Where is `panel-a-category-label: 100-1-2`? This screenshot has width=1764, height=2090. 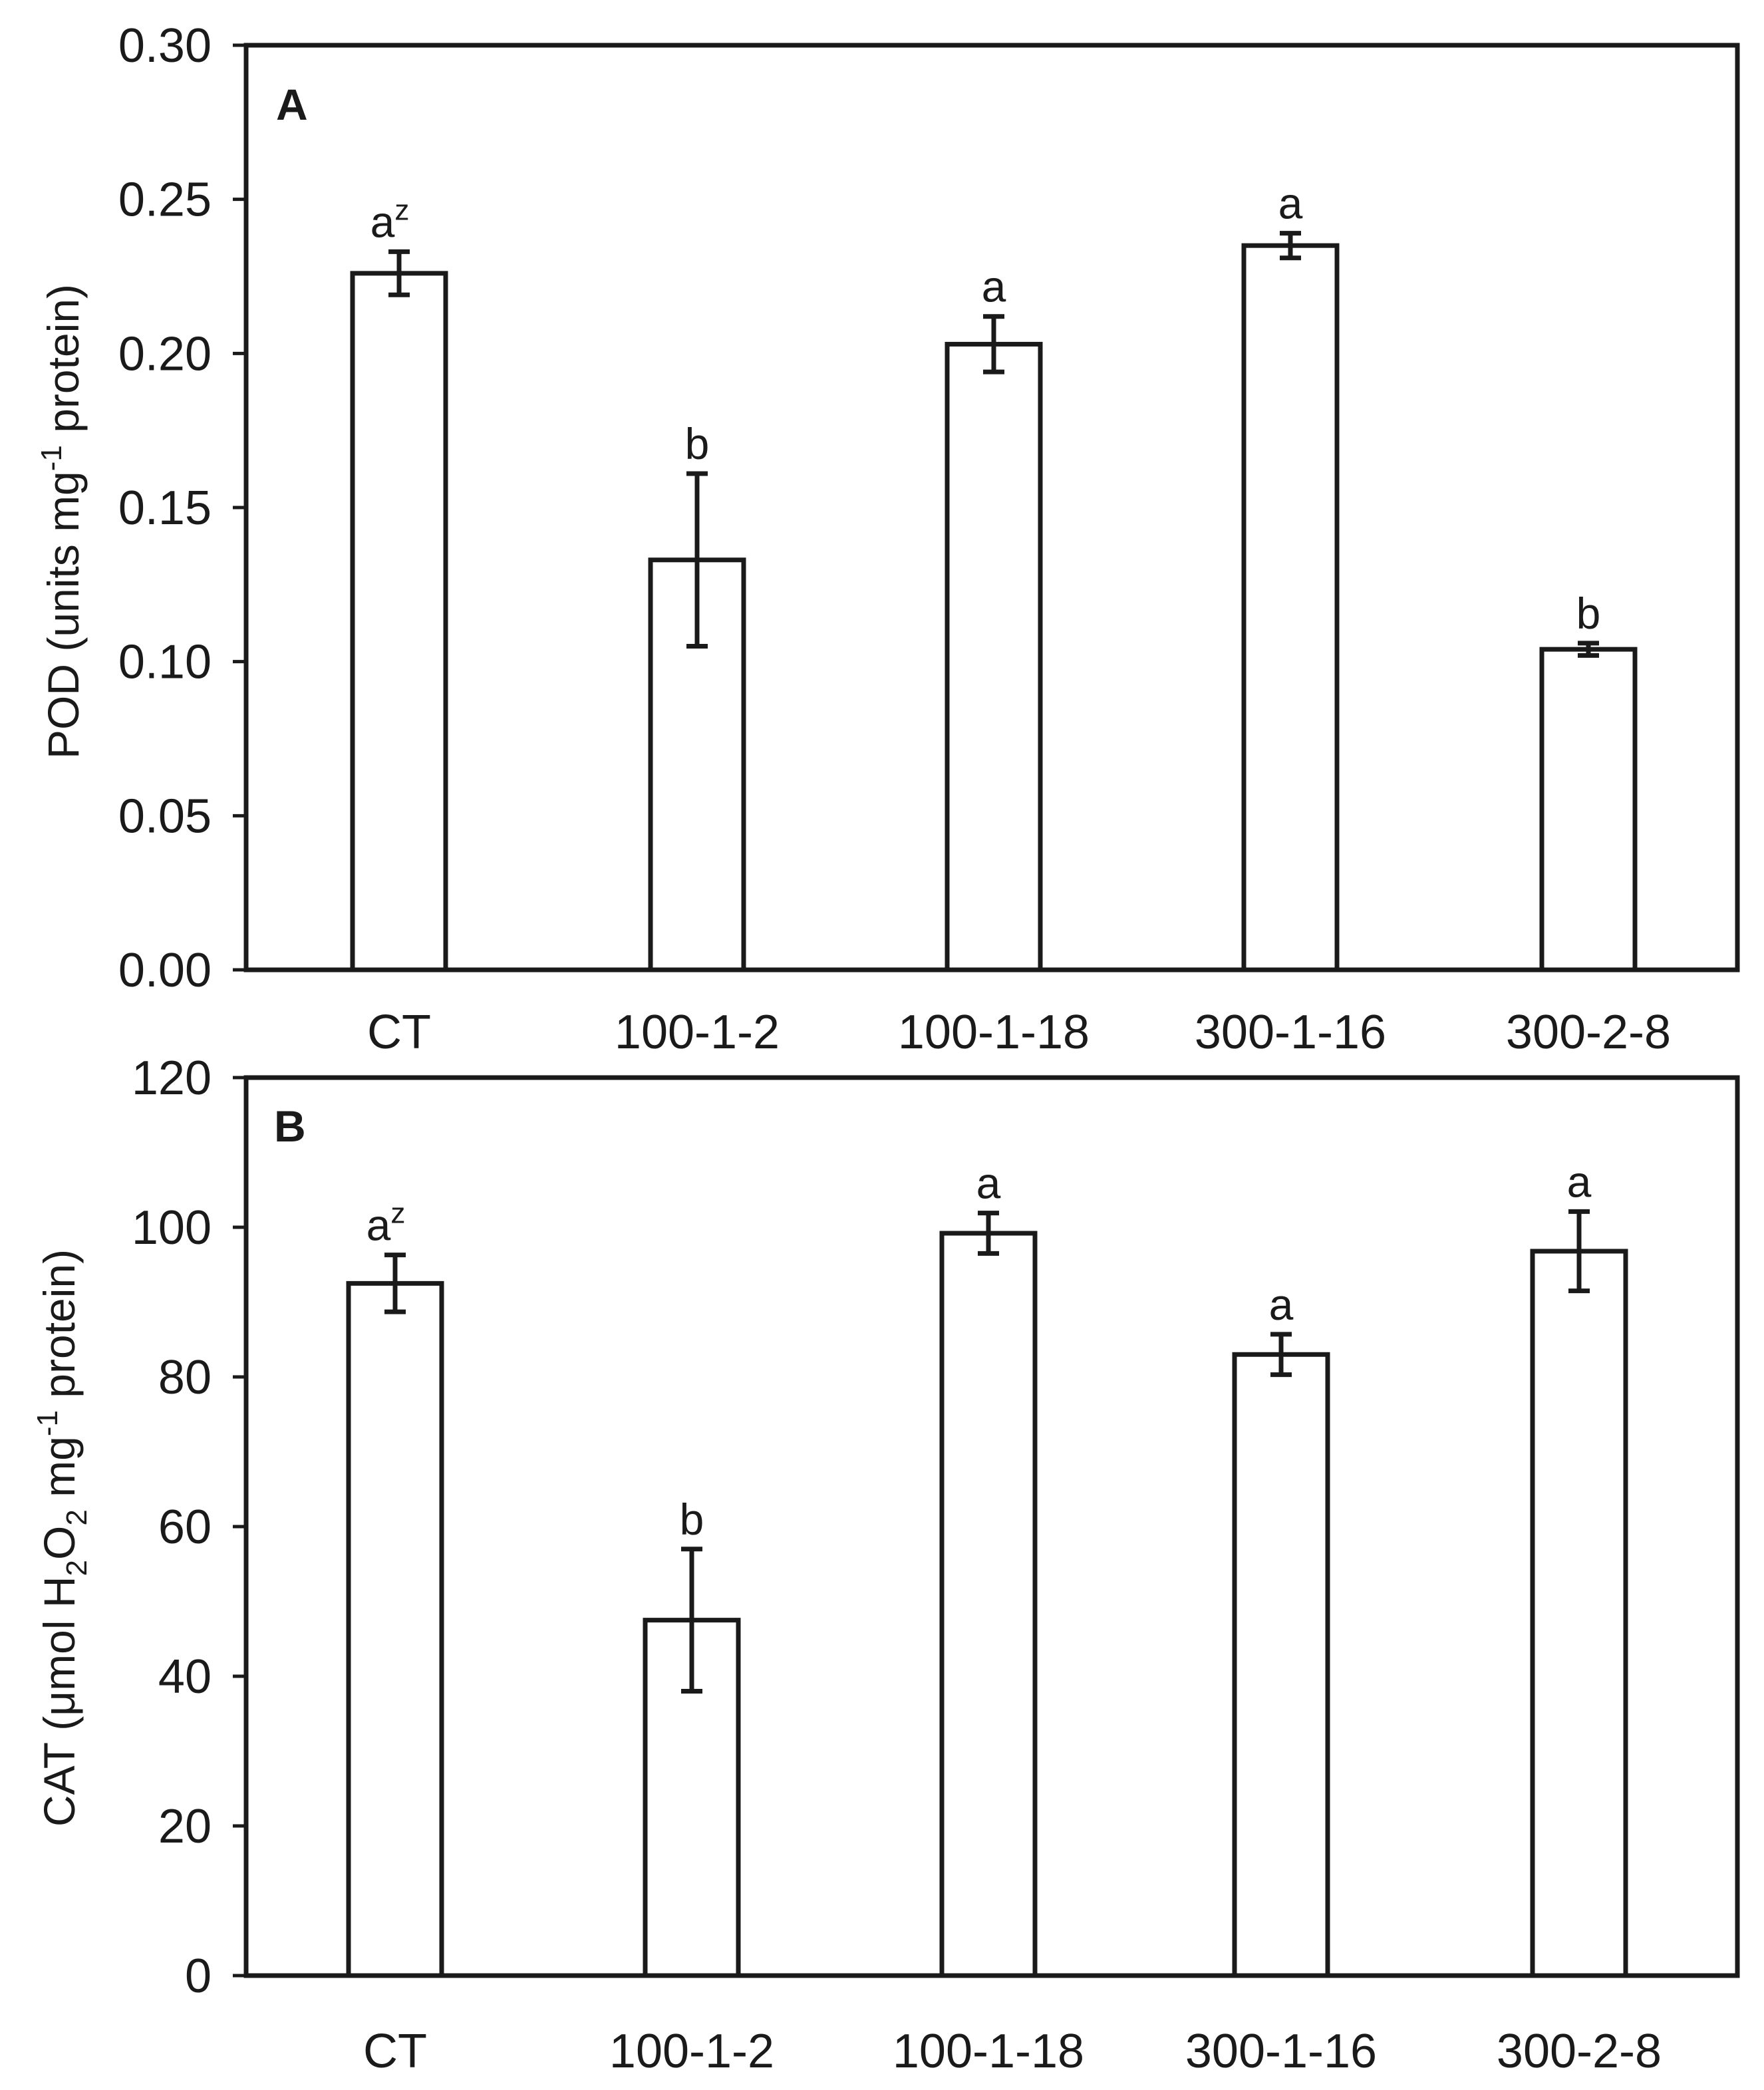 panel-a-category-label: 100-1-2 is located at coordinates (697, 1032).